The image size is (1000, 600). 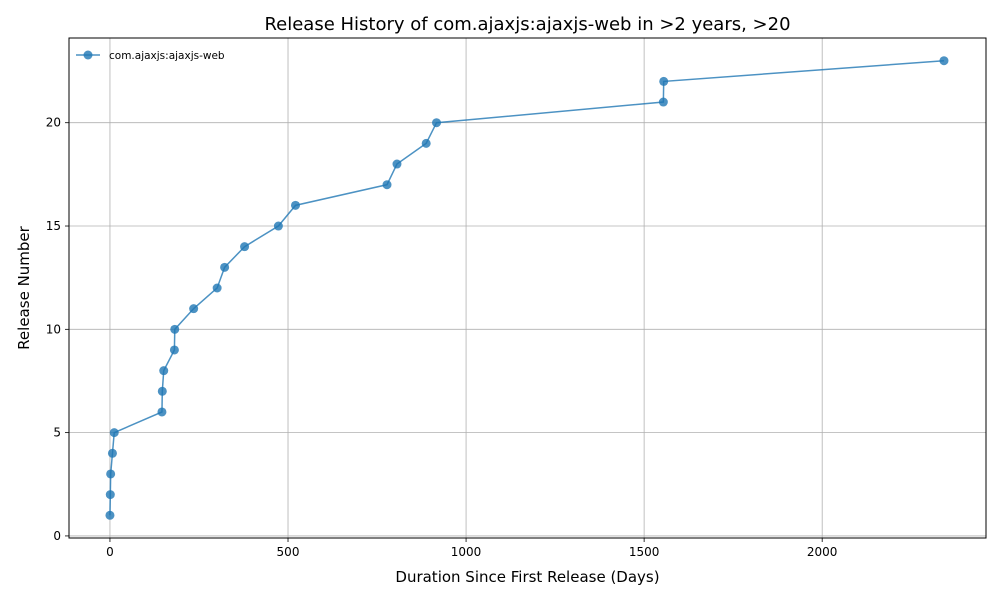 I want to click on x-tick-label: 2000, so click(x=822, y=552).